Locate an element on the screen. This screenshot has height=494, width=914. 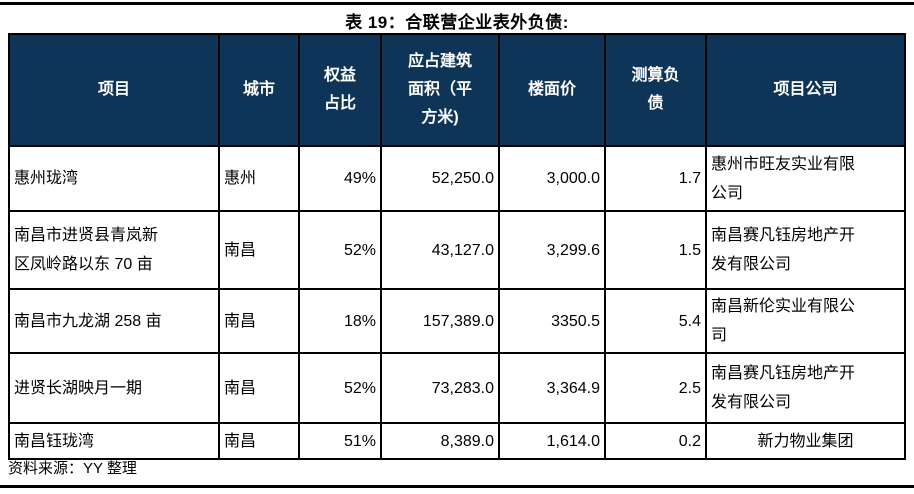
cell-estimated-debt: 5.4 is located at coordinates (655, 321).